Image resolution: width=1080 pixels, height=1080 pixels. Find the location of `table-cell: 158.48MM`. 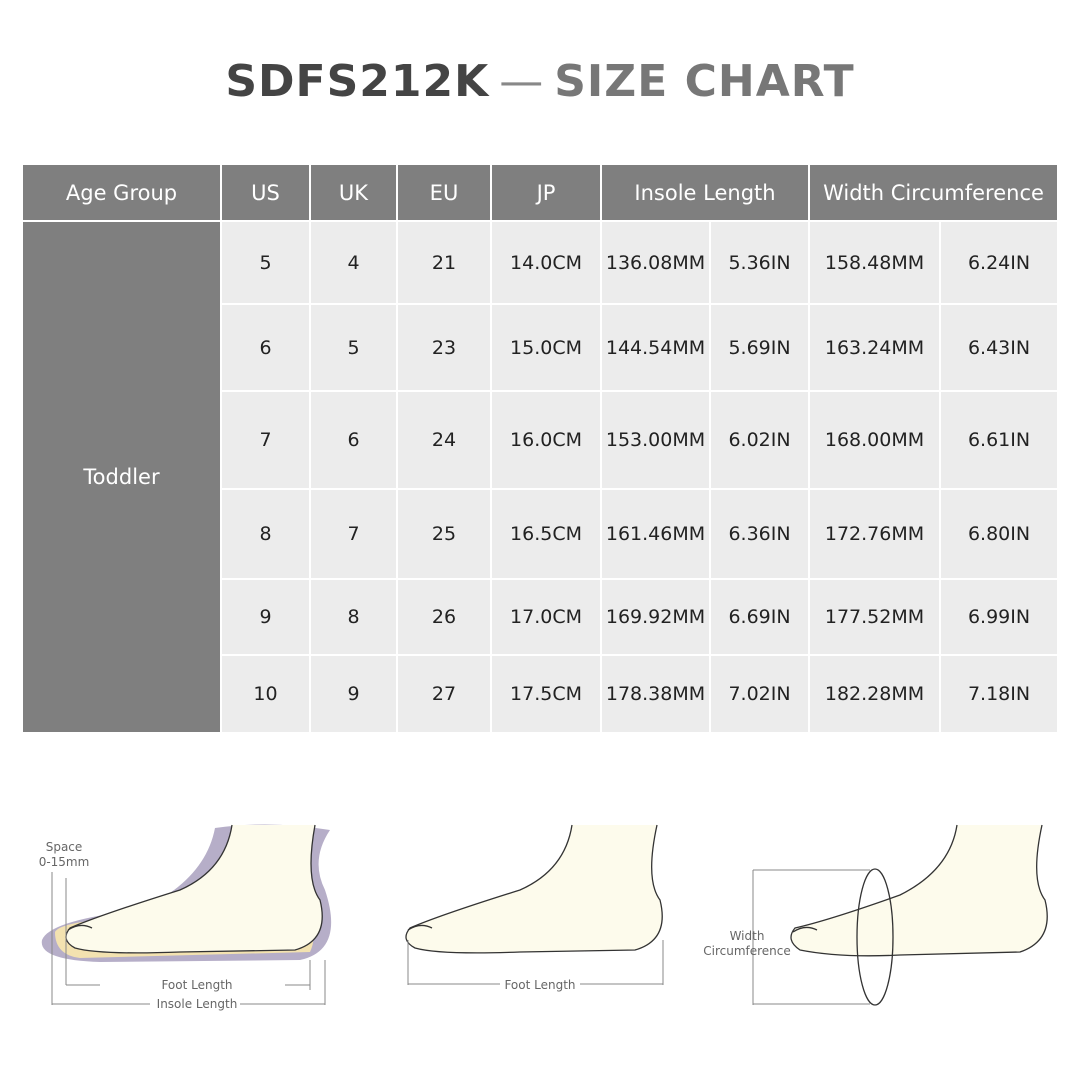

table-cell: 158.48MM is located at coordinates (874, 262).